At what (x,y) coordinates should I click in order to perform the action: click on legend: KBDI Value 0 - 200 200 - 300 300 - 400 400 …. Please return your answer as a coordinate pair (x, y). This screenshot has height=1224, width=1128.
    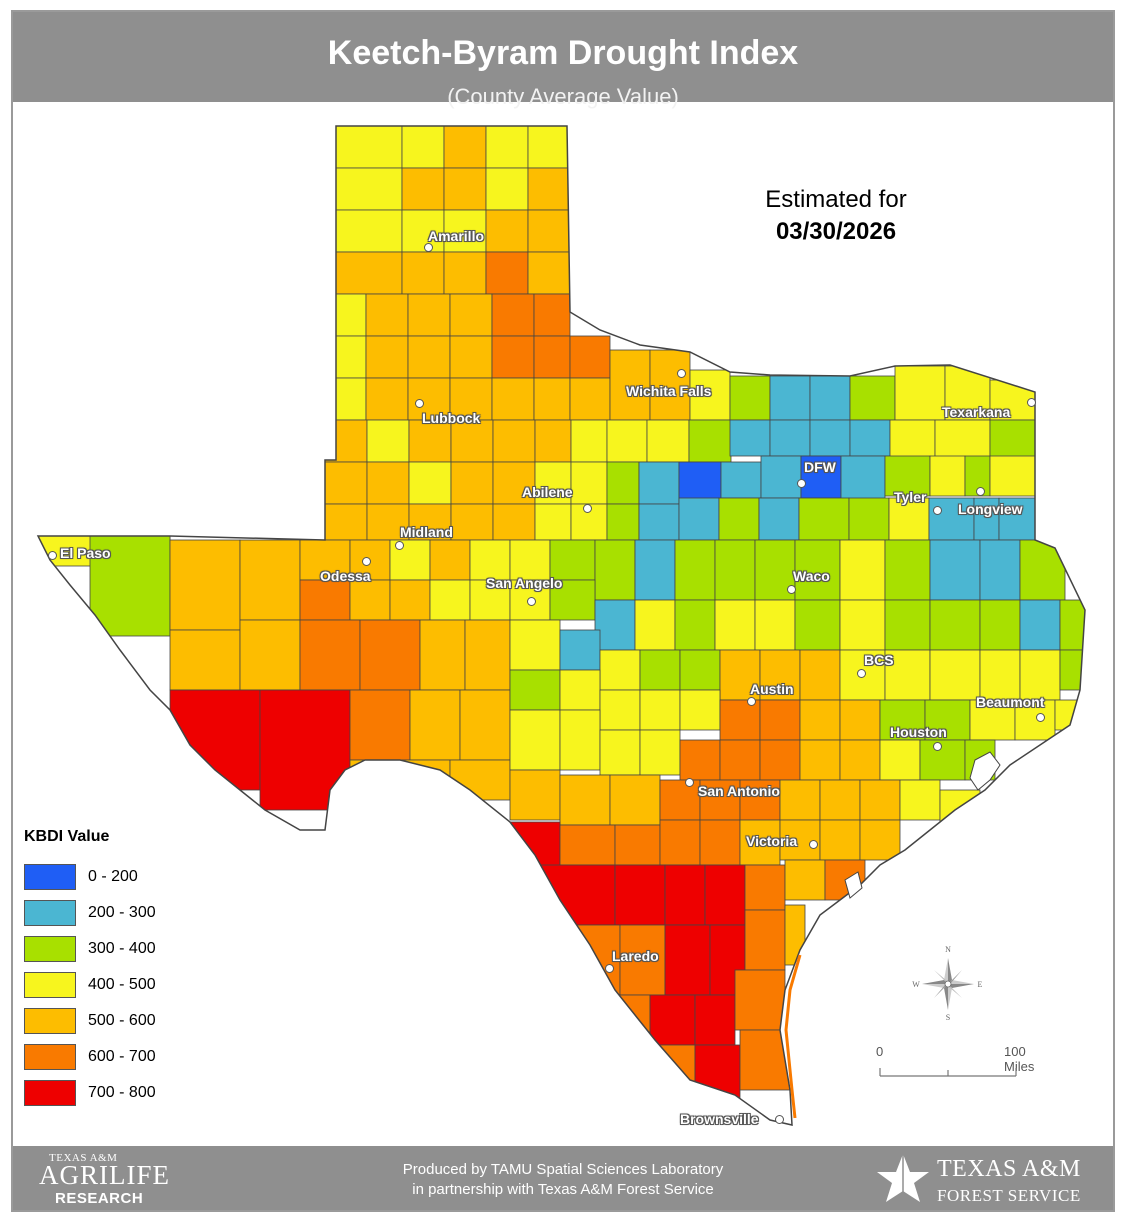
    Looking at the image, I should click on (124, 972).